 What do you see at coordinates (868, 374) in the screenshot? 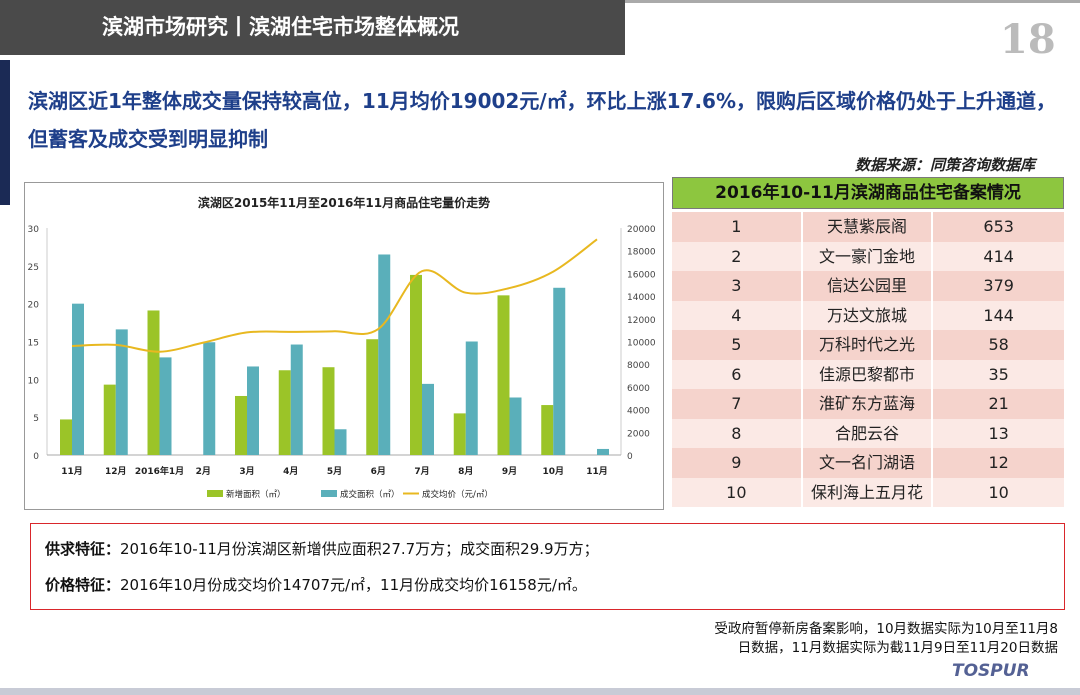
I see `cell-project: 佳源巴黎都市` at bounding box center [868, 374].